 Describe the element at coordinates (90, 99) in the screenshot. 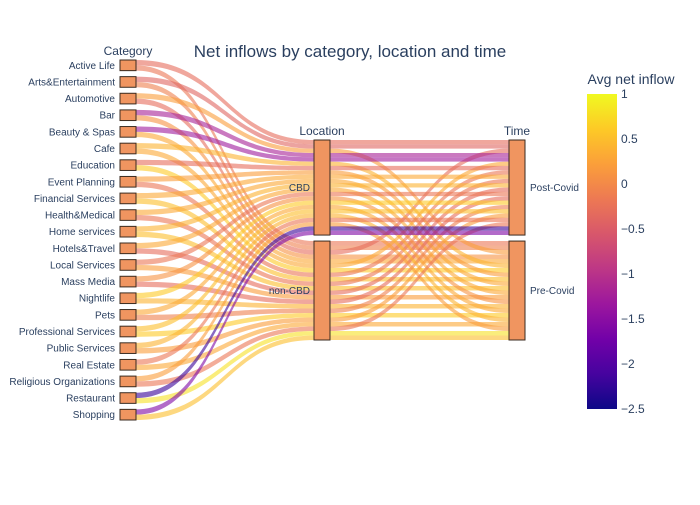

I see `category-label: Automotive` at that location.